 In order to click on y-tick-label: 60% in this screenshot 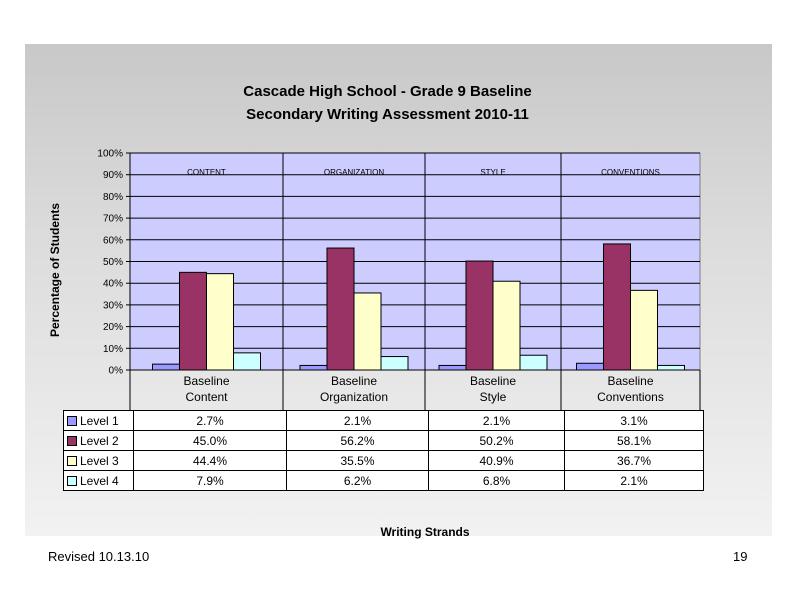, I will do `click(113, 240)`.